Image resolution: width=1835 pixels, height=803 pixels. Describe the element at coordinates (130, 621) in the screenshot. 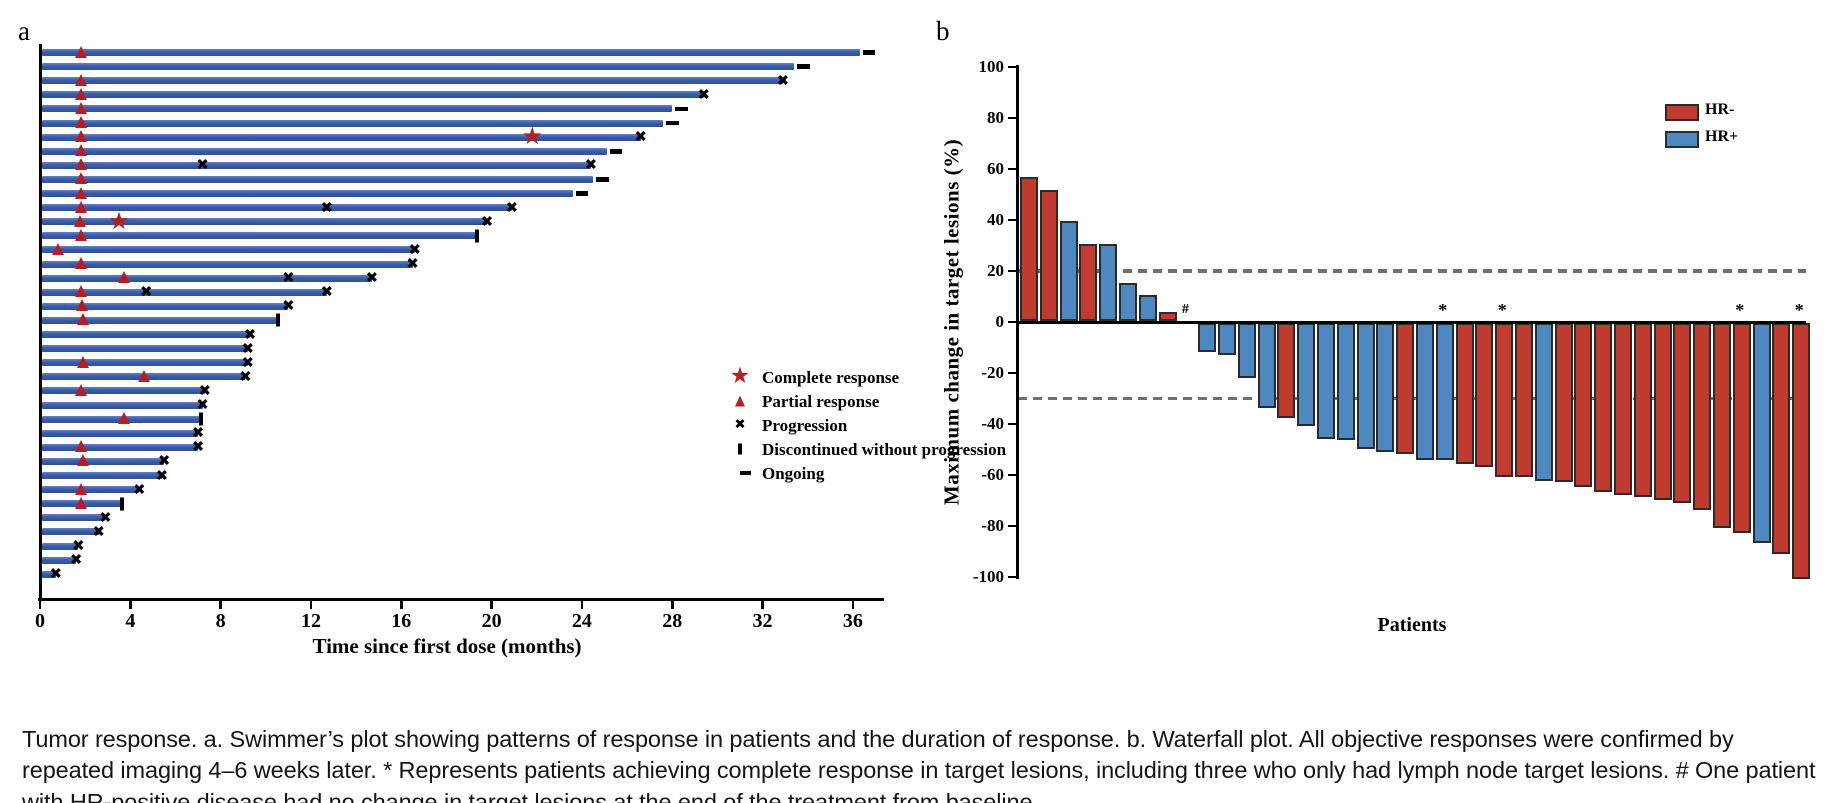

I see `swimmer-x-tick-label: 4` at that location.